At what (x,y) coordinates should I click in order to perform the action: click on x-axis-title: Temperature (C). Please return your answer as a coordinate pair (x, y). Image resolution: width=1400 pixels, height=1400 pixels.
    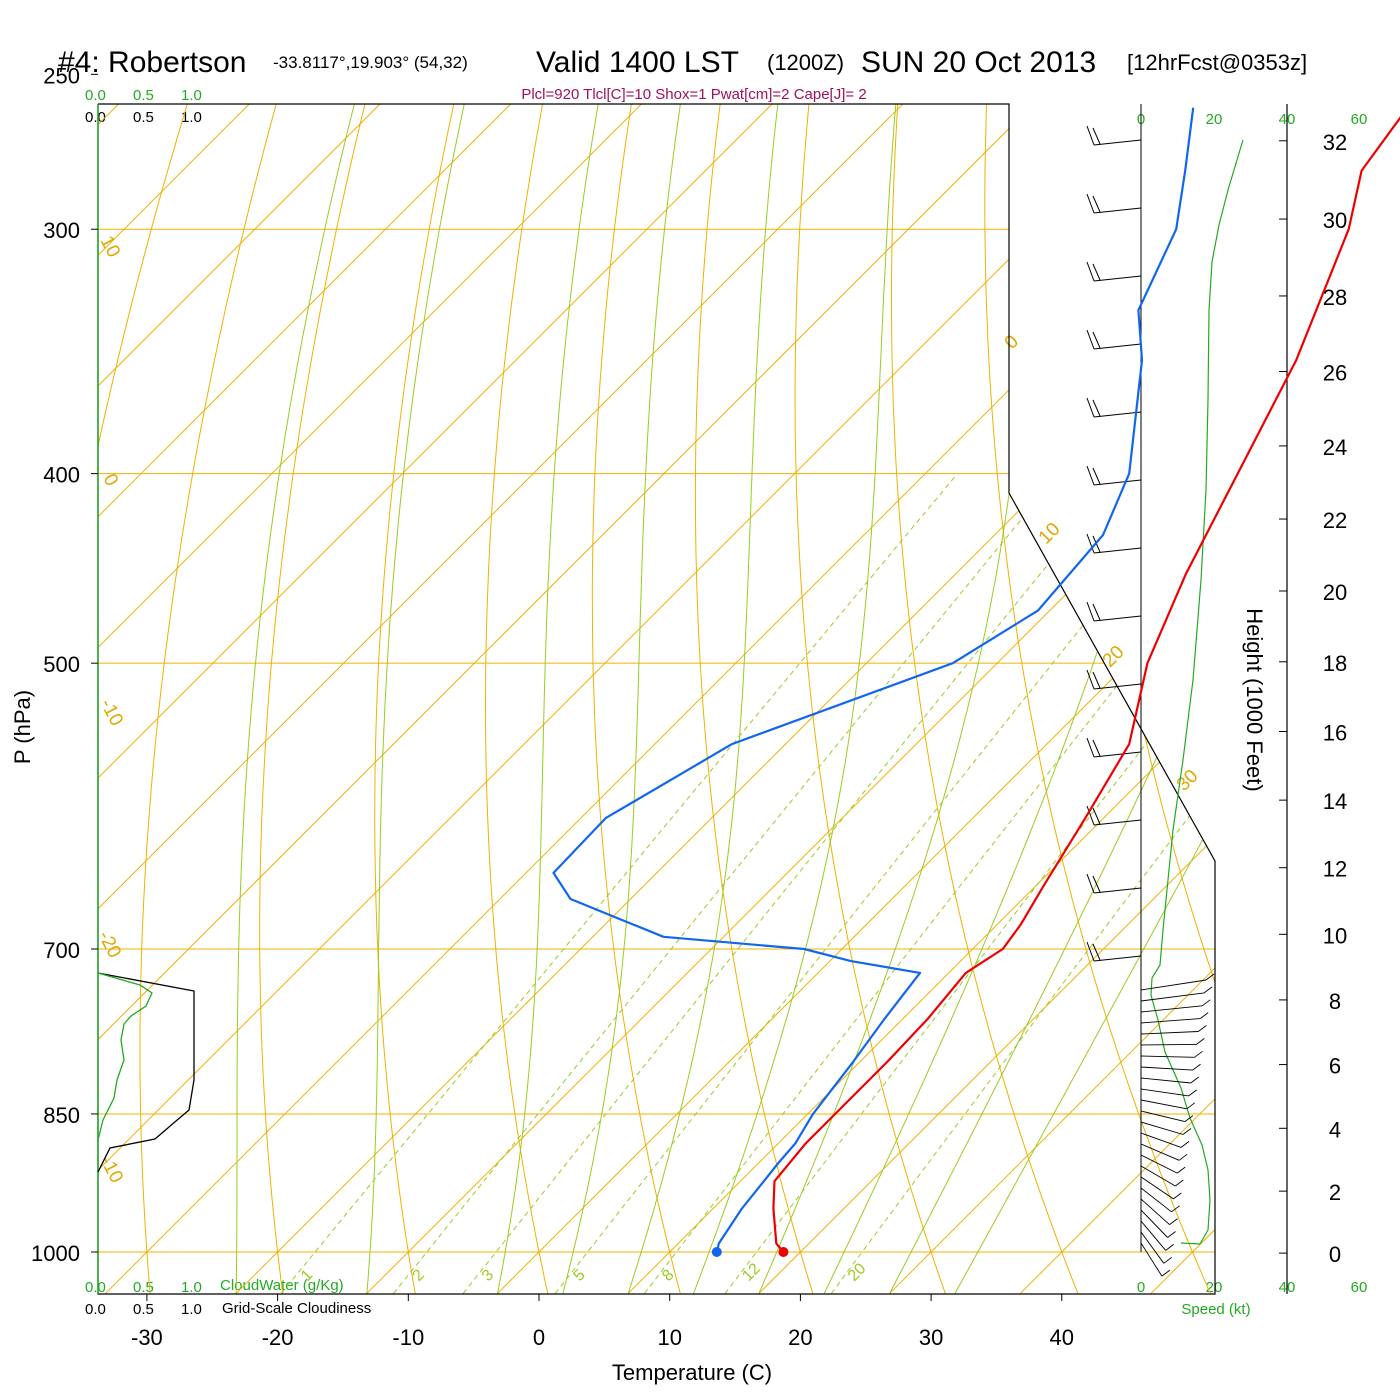
    Looking at the image, I should click on (692, 1372).